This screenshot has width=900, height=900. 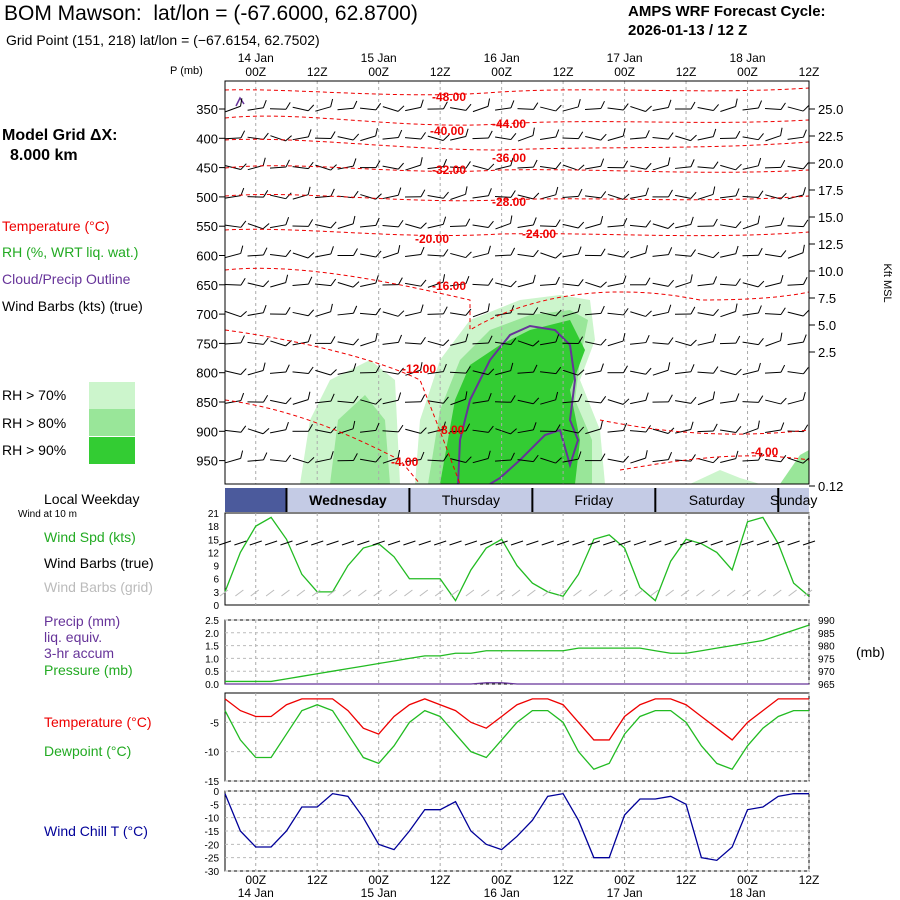 What do you see at coordinates (256, 58) in the screenshot?
I see `top-day-label: 14 Jan` at bounding box center [256, 58].